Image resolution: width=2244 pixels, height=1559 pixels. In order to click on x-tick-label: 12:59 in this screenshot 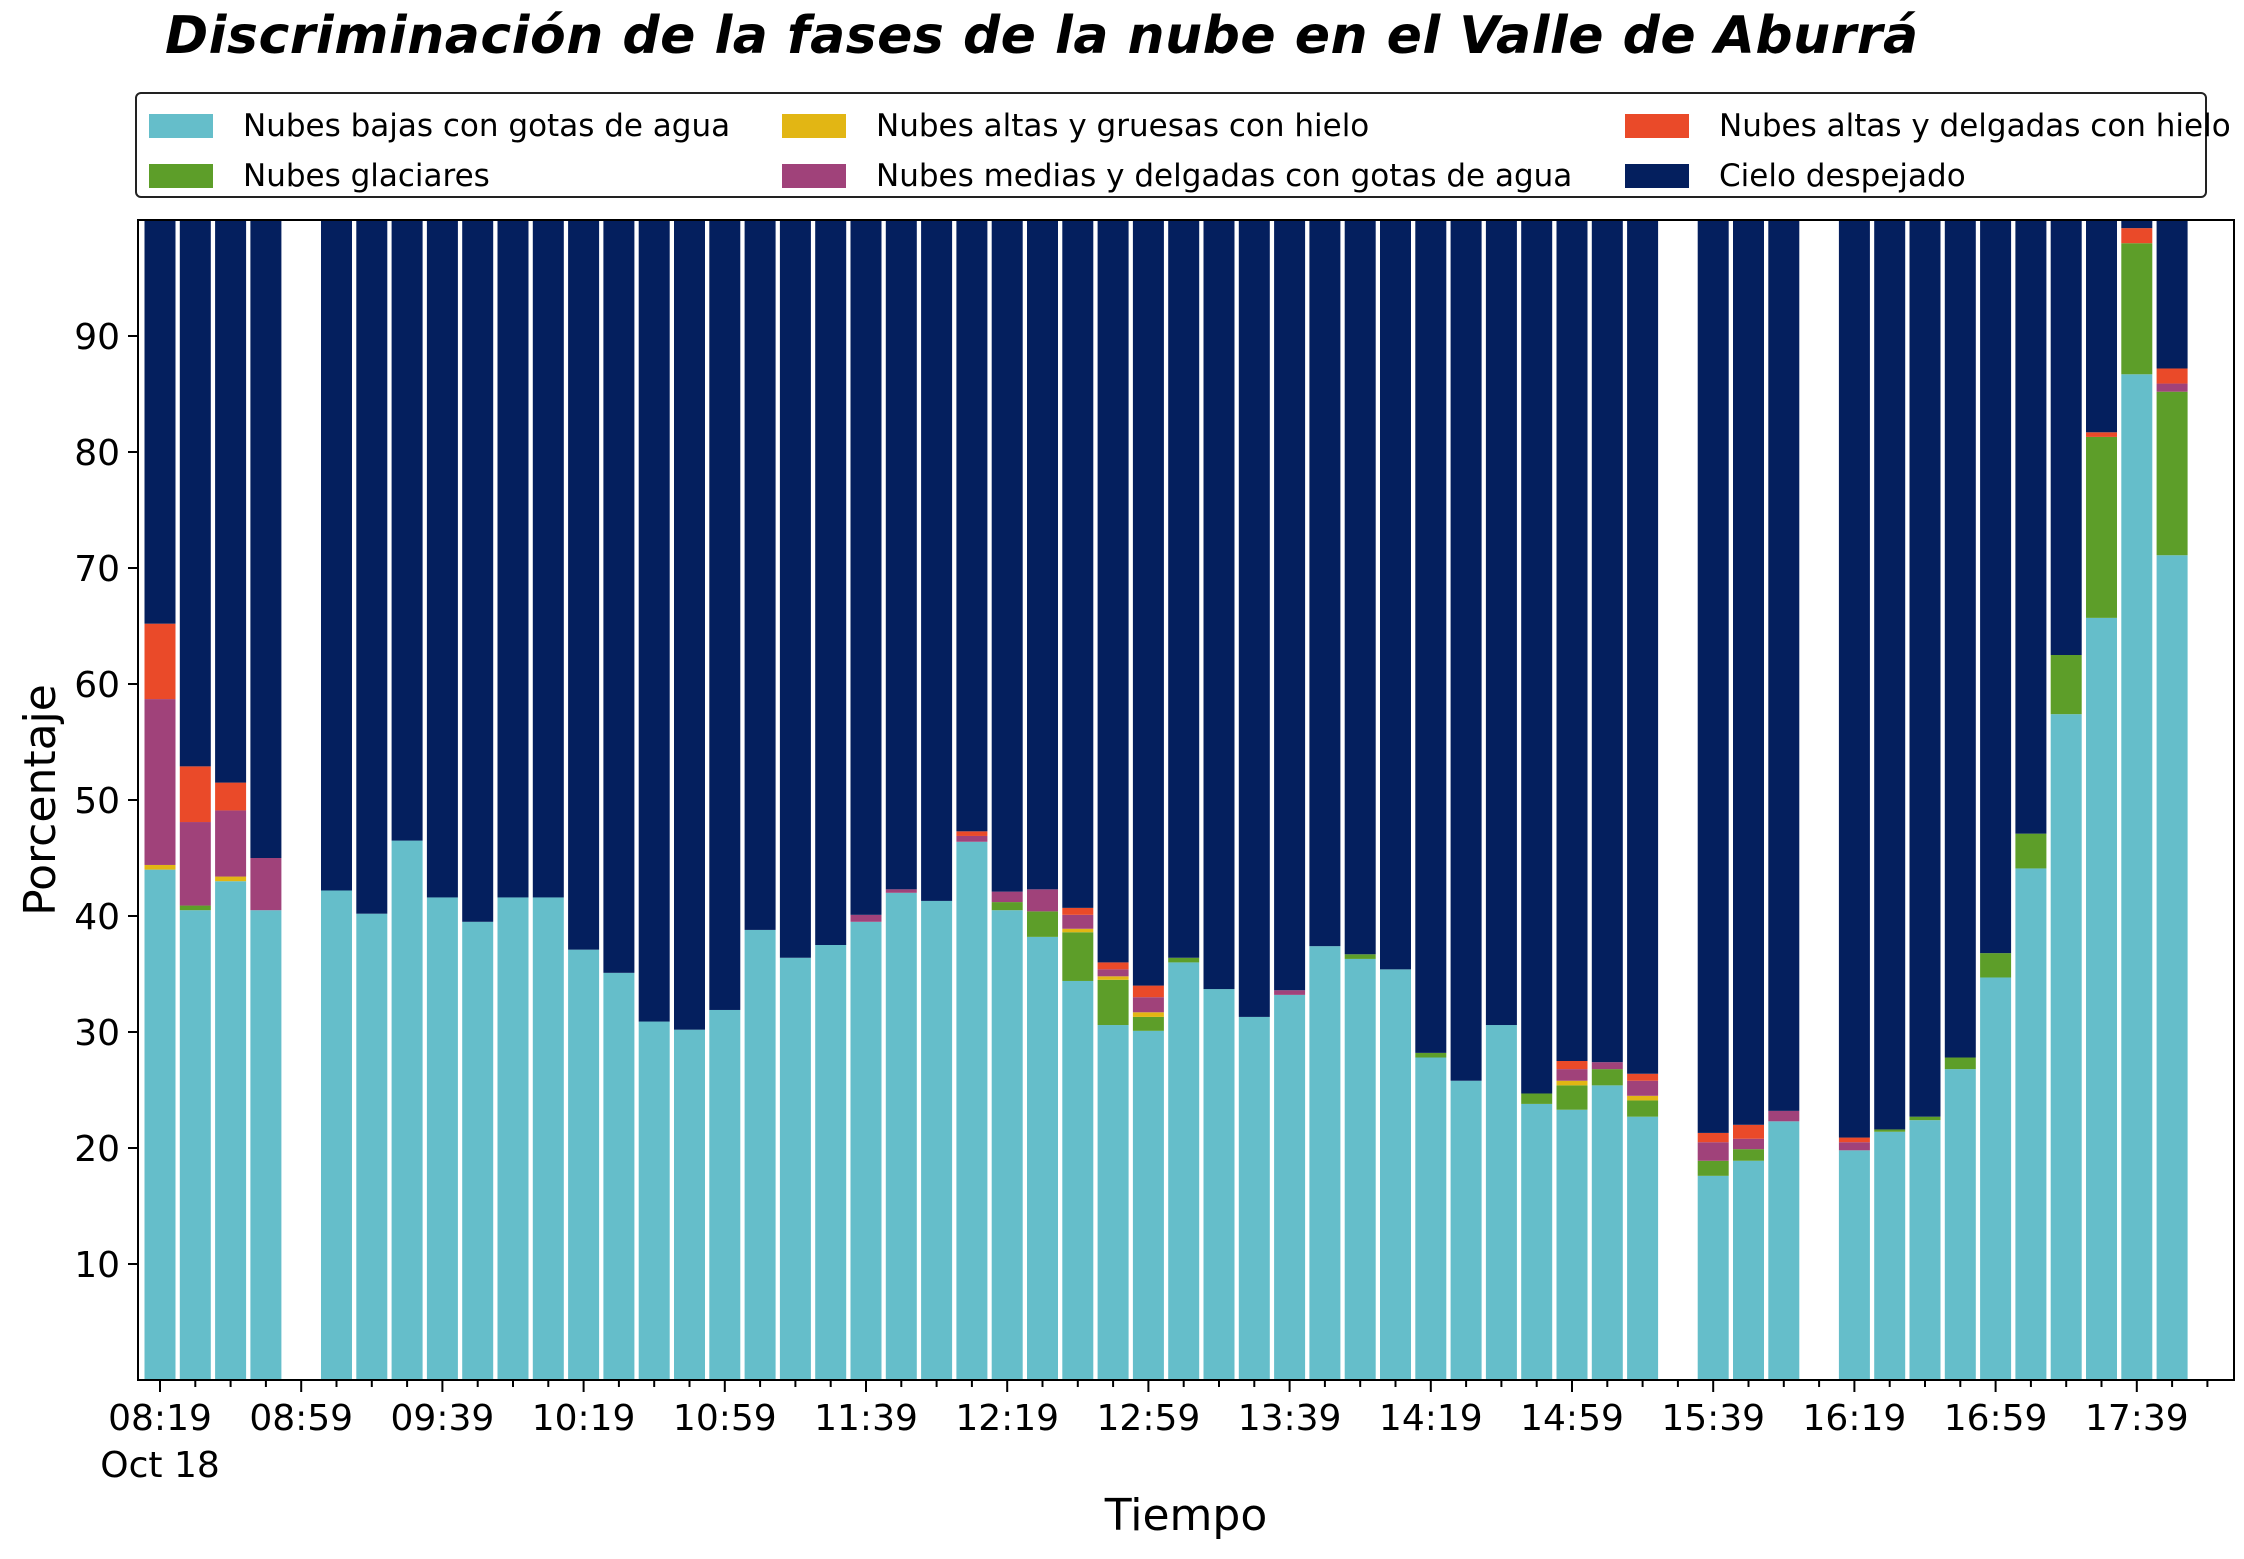, I will do `click(1149, 1418)`.